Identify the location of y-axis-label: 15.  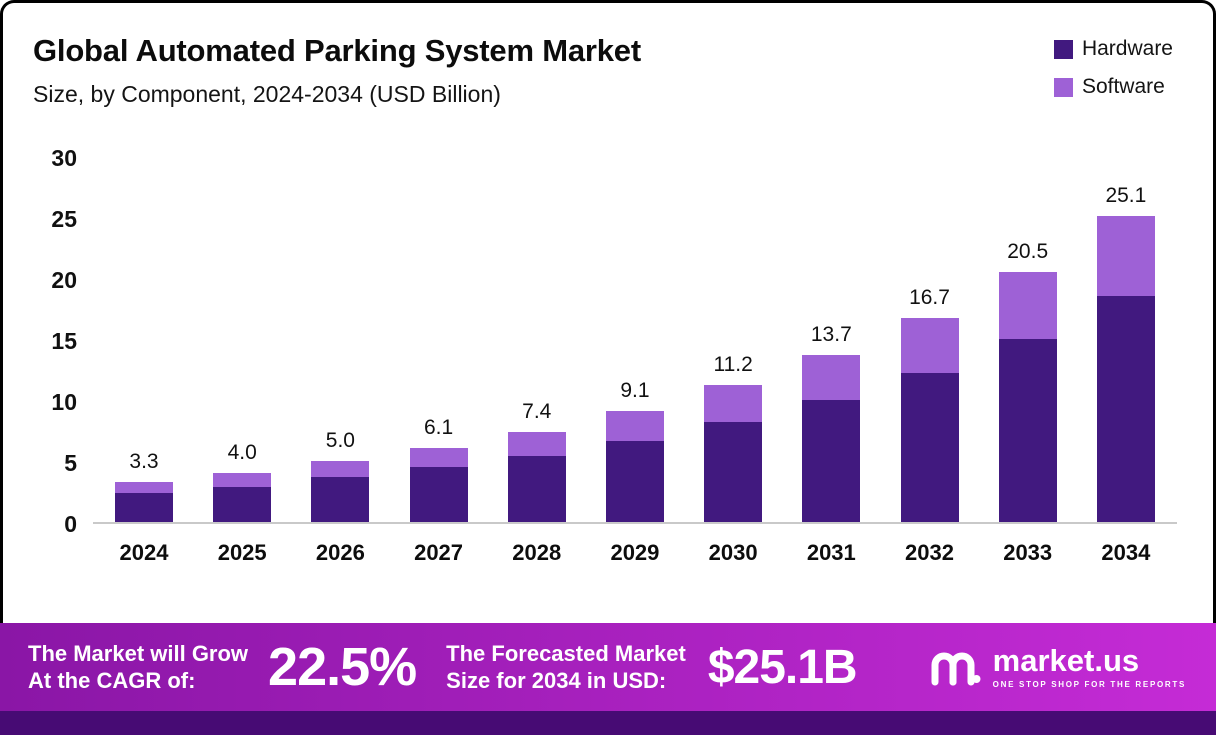
(64, 341).